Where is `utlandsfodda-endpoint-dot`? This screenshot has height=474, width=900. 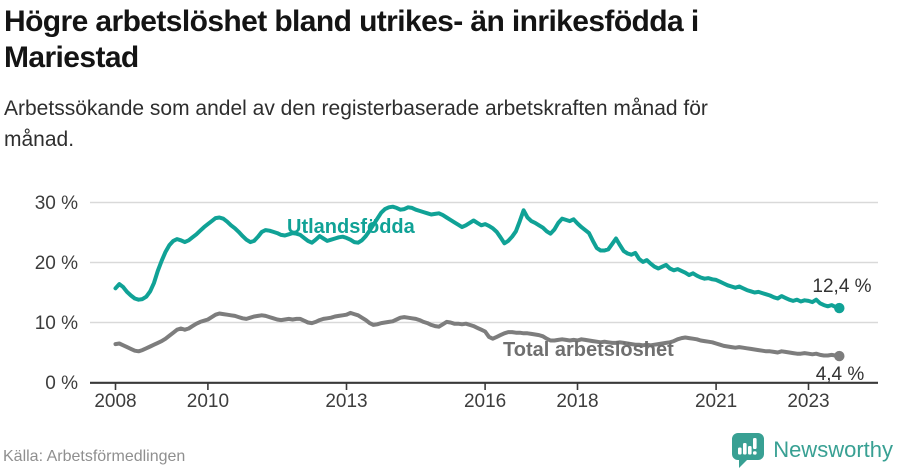
utlandsfodda-endpoint-dot is located at coordinates (839, 308).